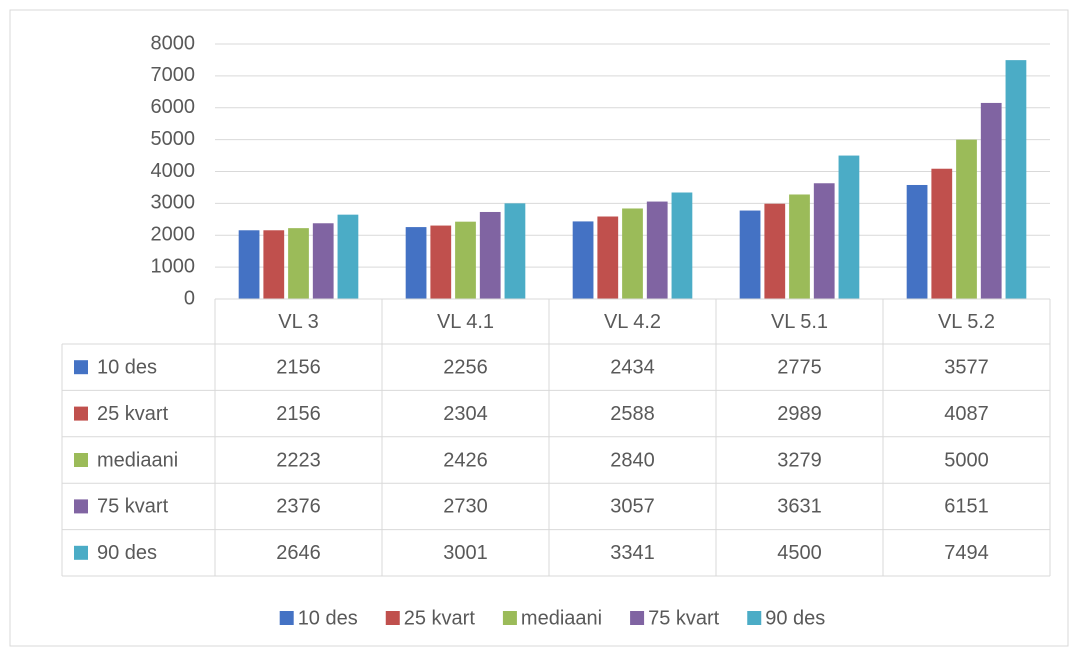  I want to click on x-tick-label: VL 5.1, so click(799, 322).